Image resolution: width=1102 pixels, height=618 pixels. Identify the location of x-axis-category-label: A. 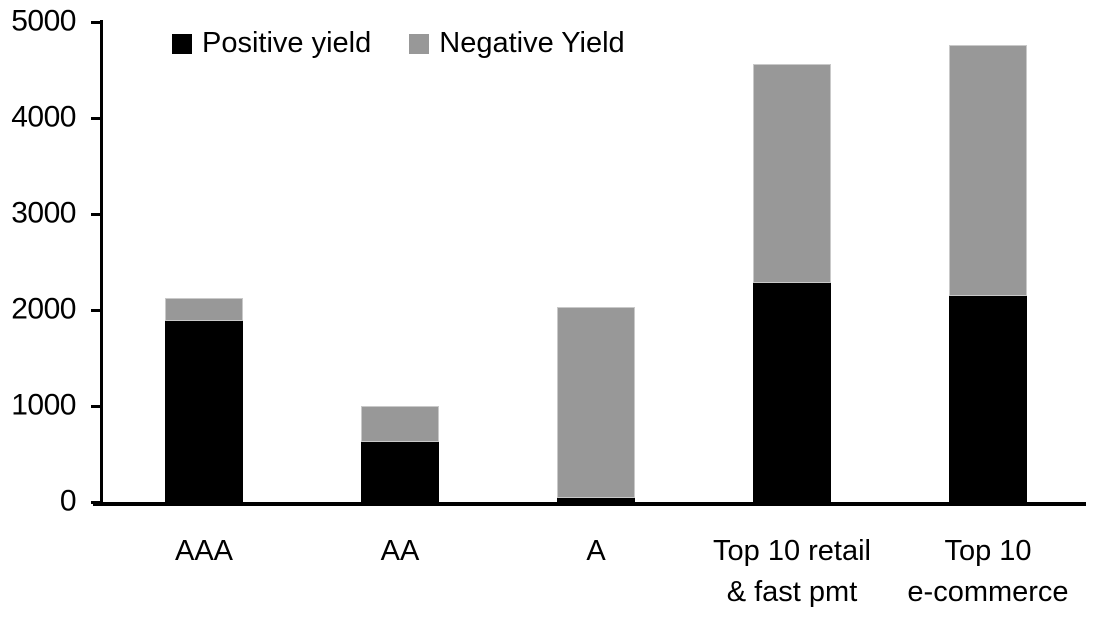
(595, 551).